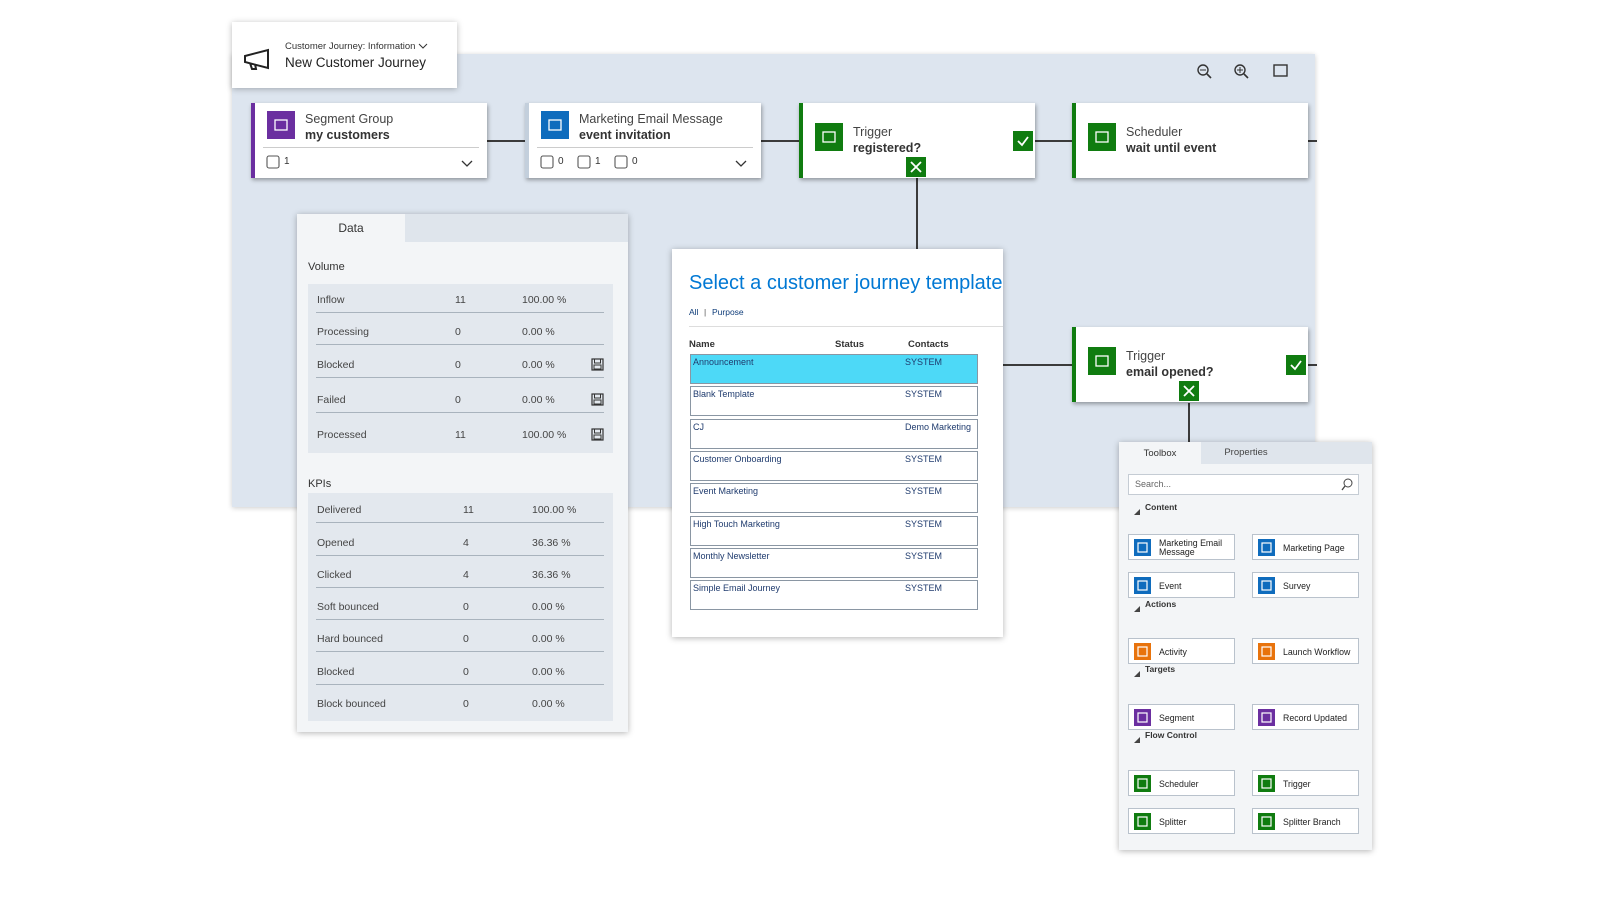 The width and height of the screenshot is (1600, 900). Describe the element at coordinates (281, 125) in the screenshot. I see `tile-icon-glyph` at that location.